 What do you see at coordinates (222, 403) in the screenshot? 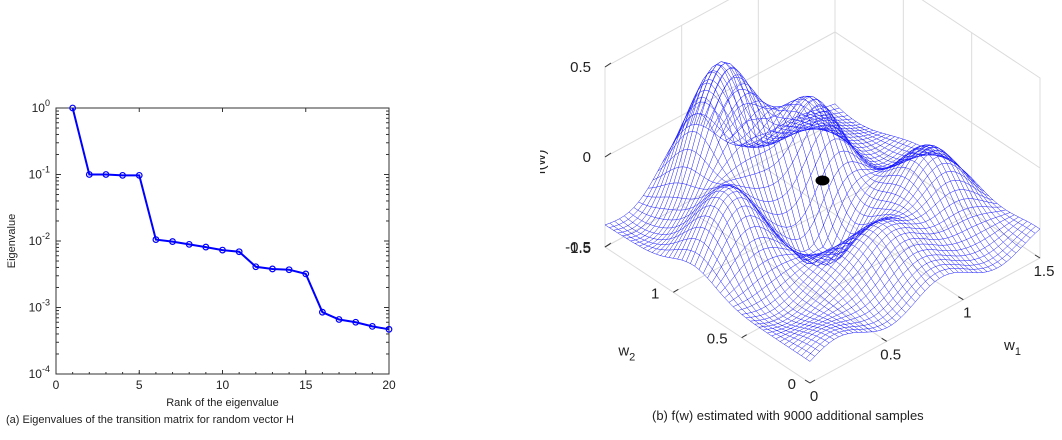
I see `x-axis-label: Rank of the eigenvalue` at bounding box center [222, 403].